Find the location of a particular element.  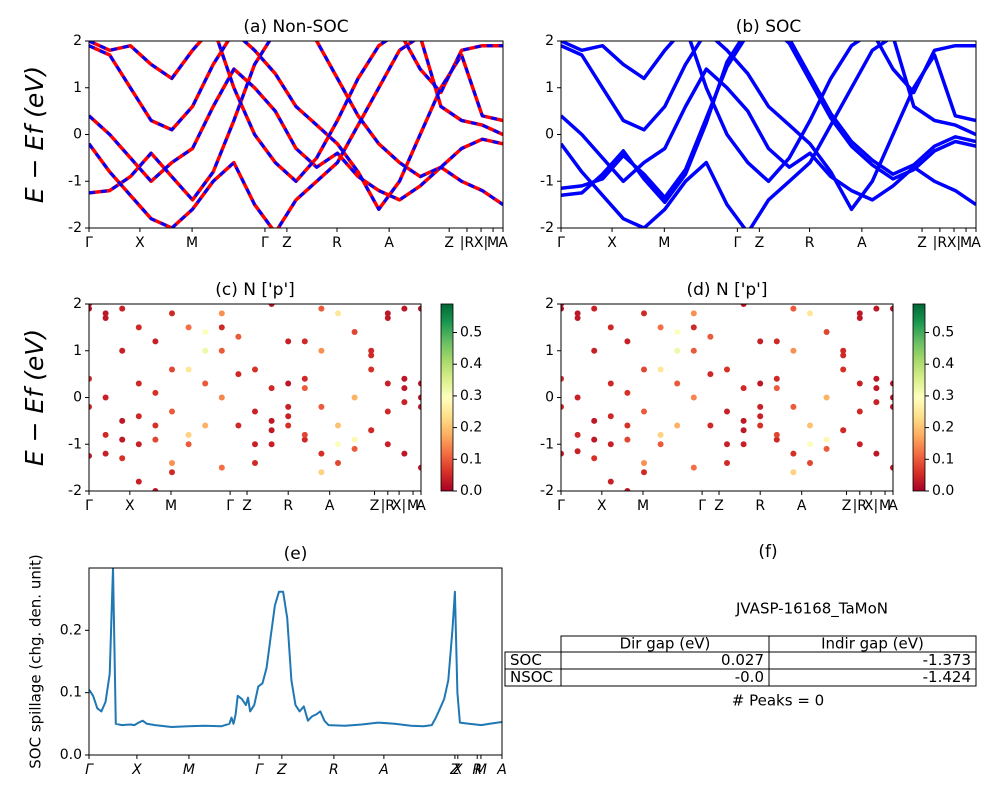

colorbar-tick-label: 0.2 is located at coordinates (943, 428).